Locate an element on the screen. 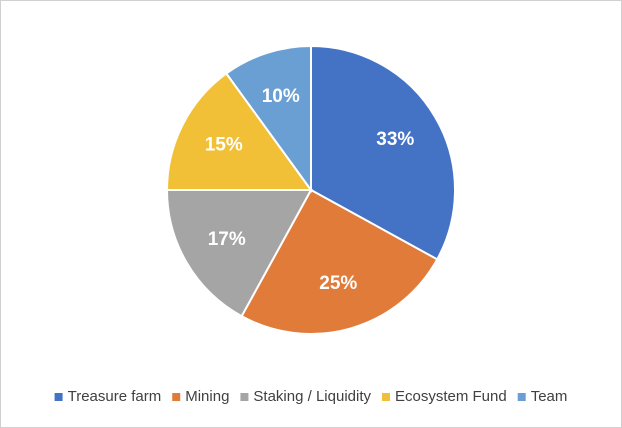 This screenshot has height=428, width=622. data-label: 10% is located at coordinates (281, 96).